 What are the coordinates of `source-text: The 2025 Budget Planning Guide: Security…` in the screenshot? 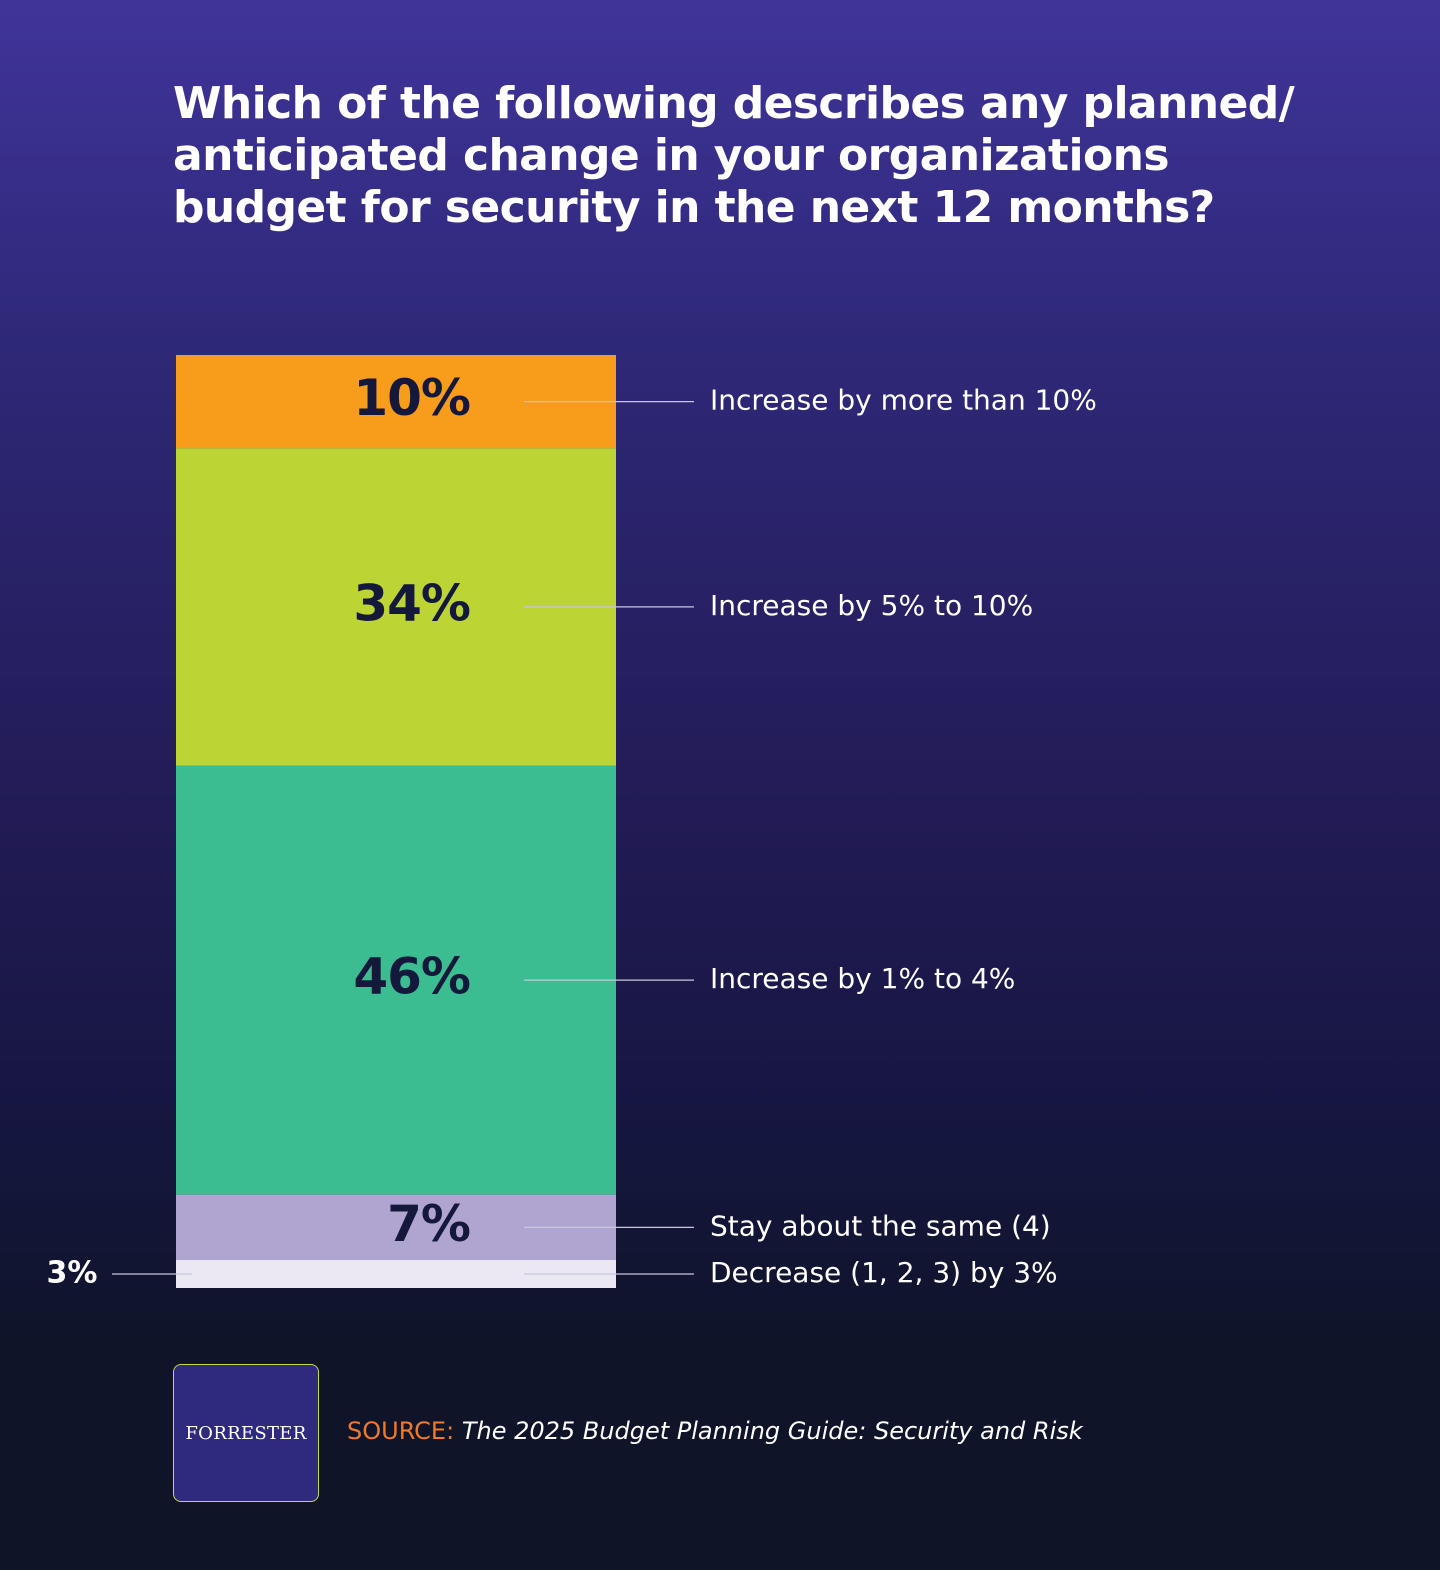 It's located at (772, 1431).